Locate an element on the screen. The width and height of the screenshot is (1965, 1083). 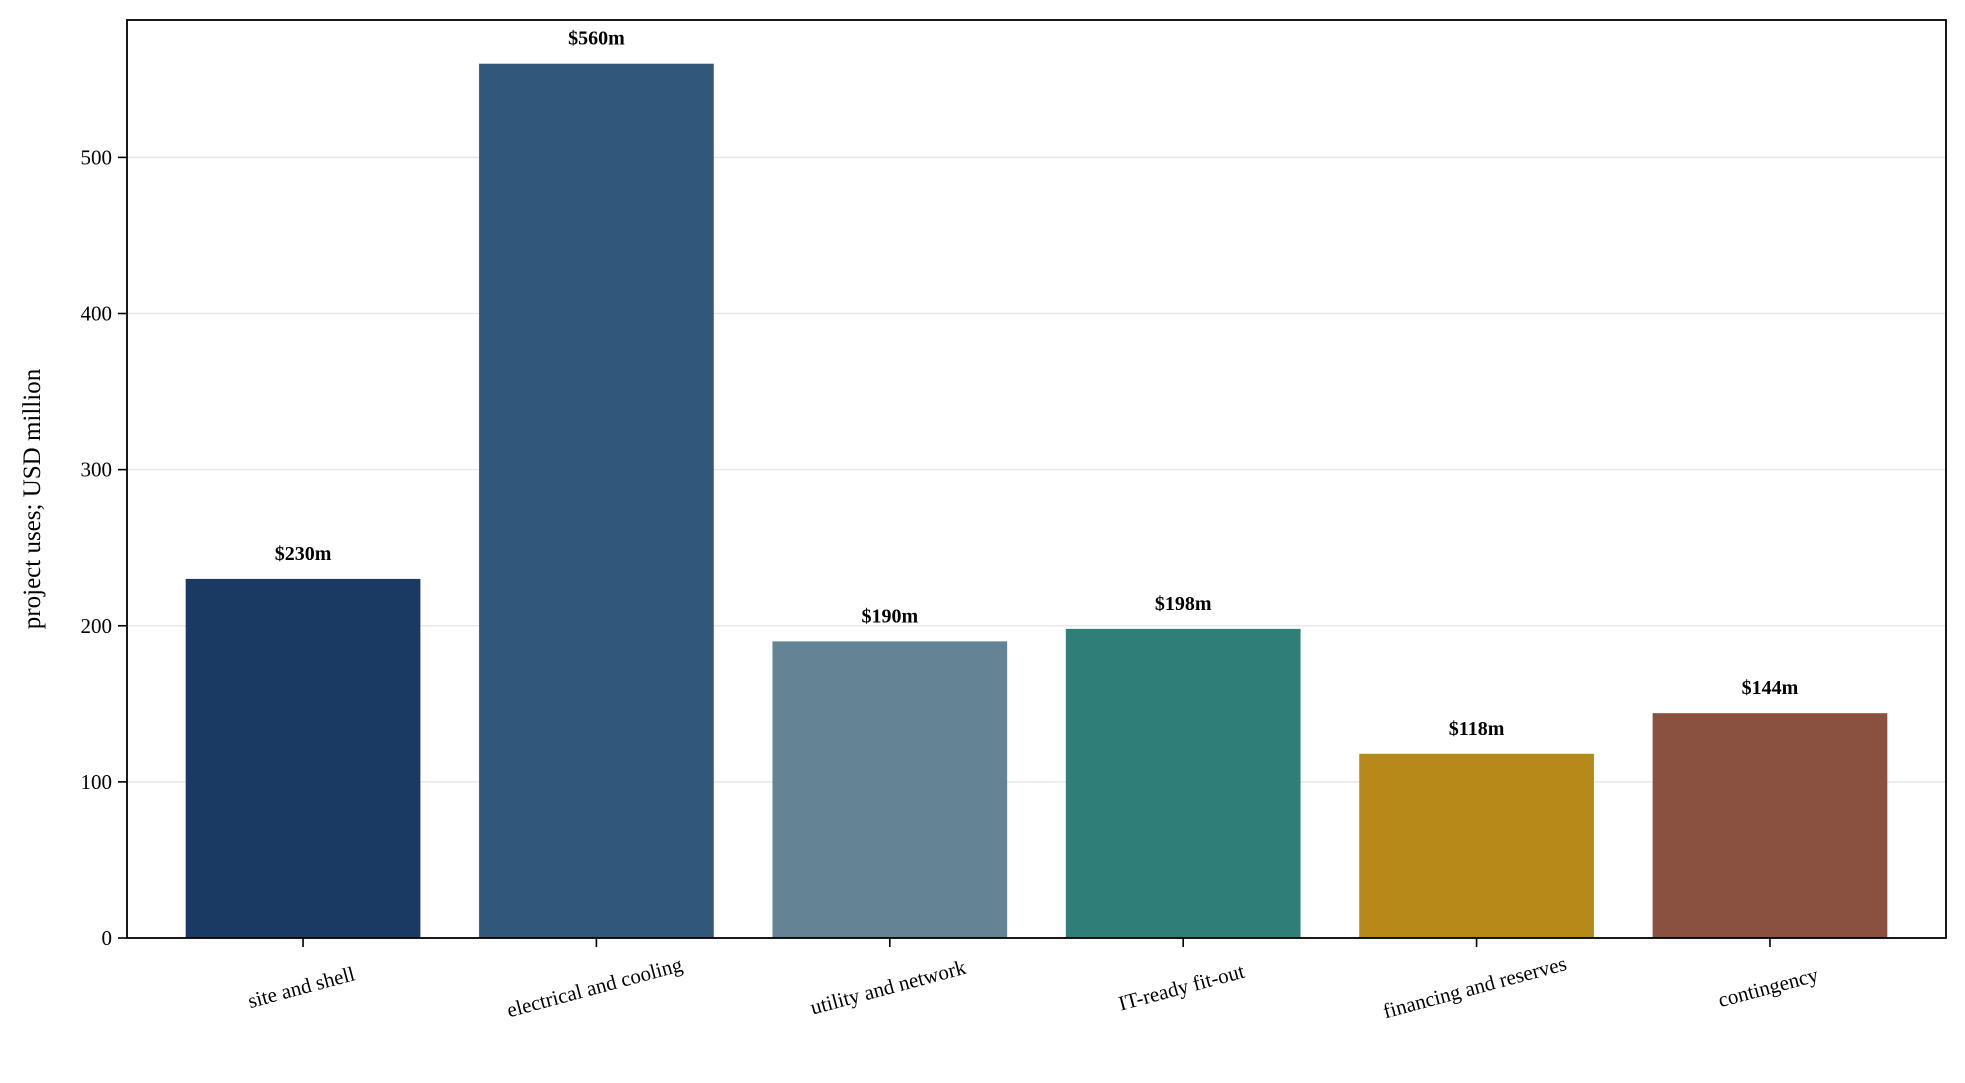
x-tick-label: contingency is located at coordinates (1768, 987).